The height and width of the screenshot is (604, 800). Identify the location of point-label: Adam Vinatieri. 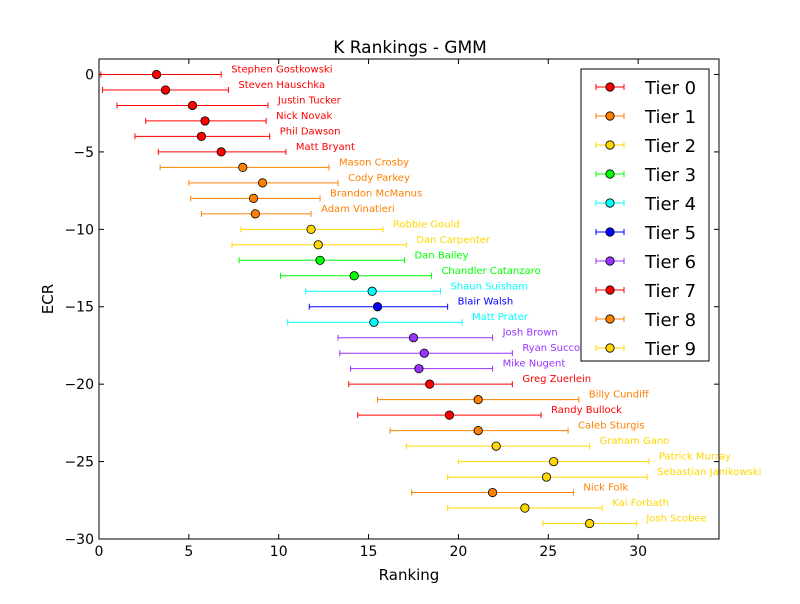
(358, 209).